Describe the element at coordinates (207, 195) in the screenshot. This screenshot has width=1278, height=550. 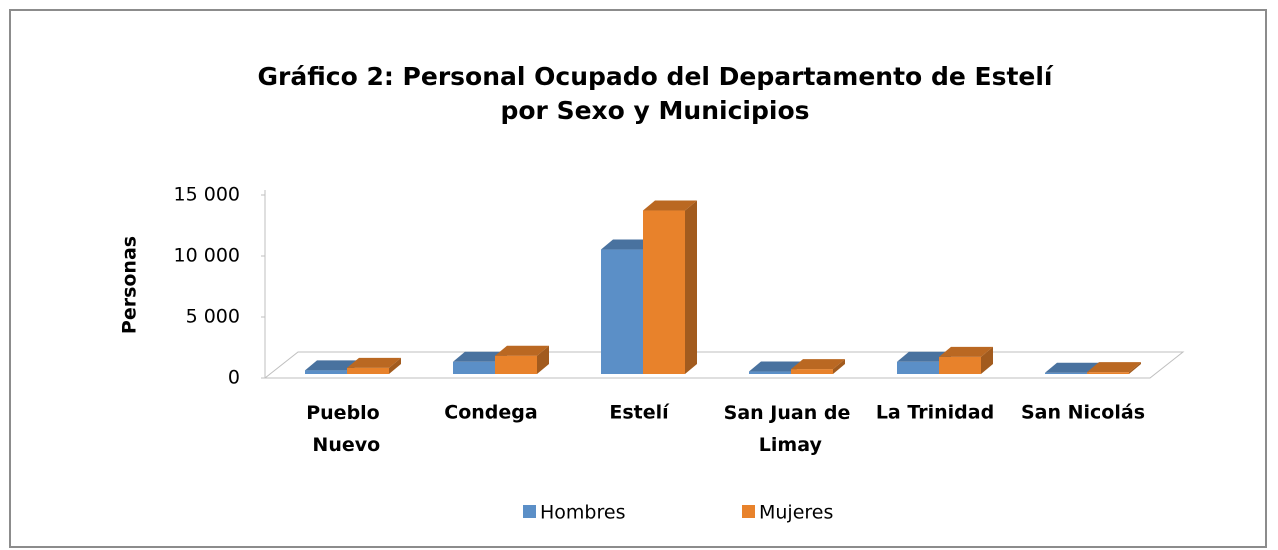
I see `y-tick-label: 15 000` at that location.